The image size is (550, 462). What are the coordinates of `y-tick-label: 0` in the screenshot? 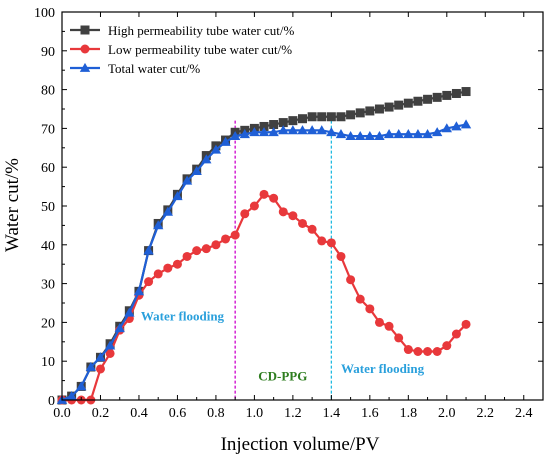 It's located at (51, 401).